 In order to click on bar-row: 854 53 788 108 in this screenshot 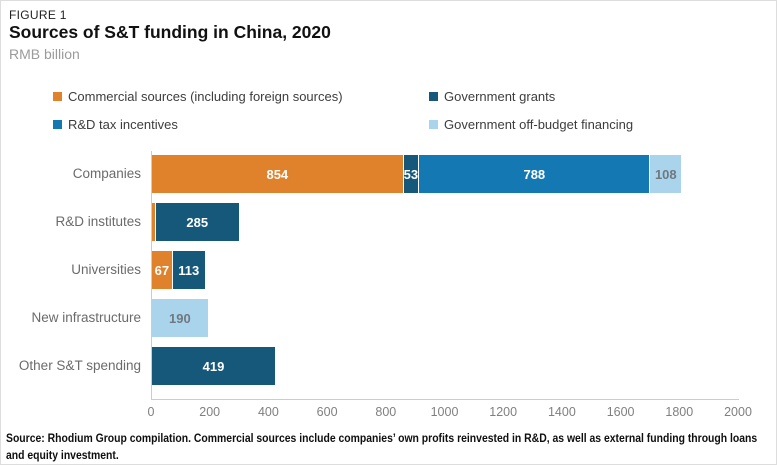, I will do `click(445, 174)`.